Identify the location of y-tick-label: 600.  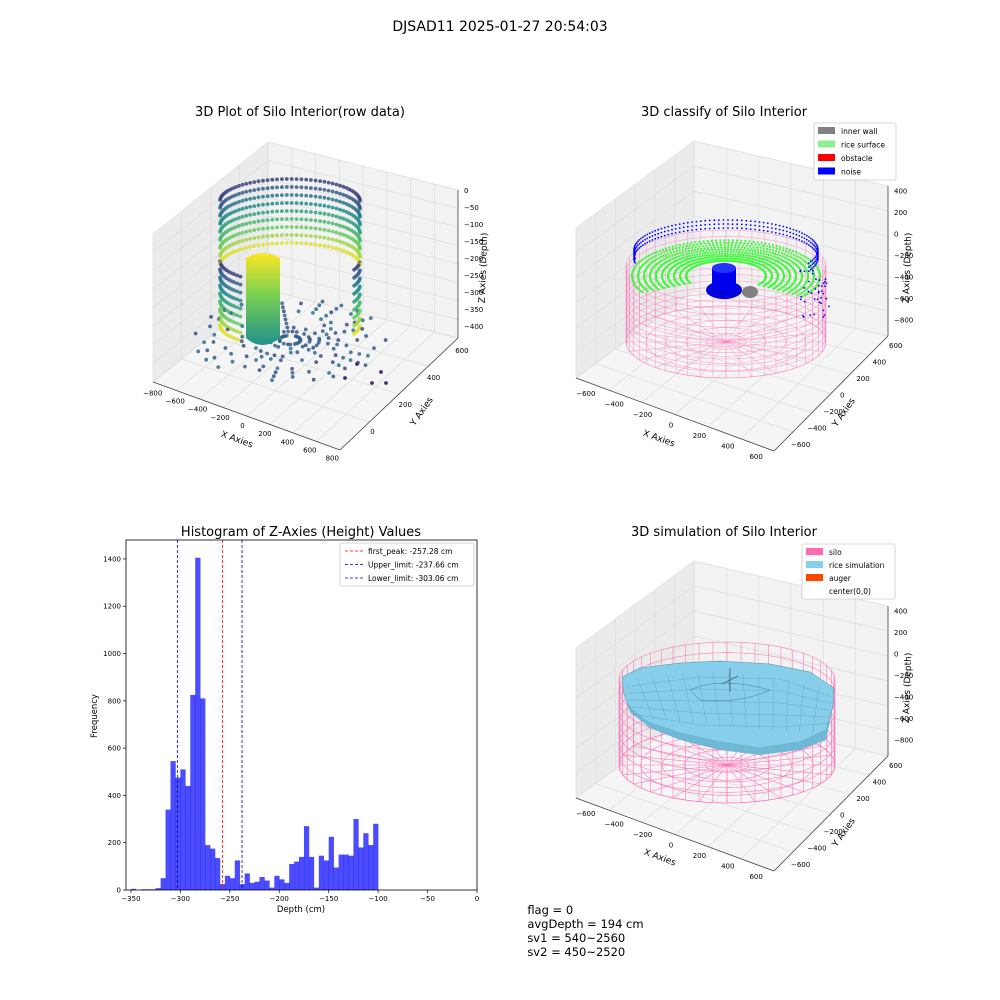
(114, 749).